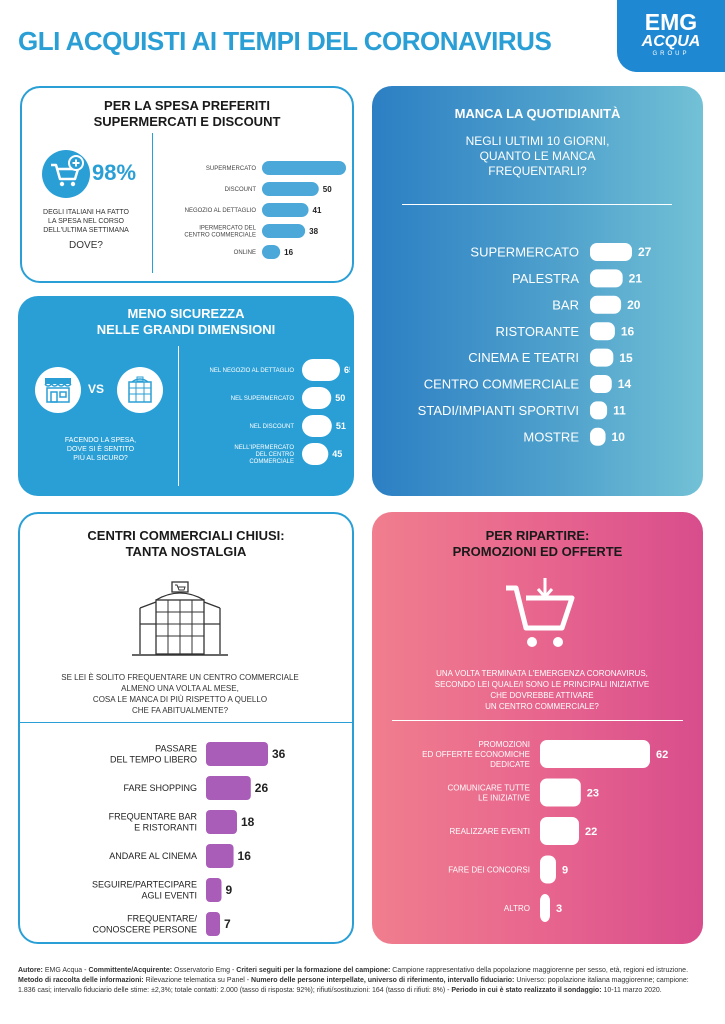  Describe the element at coordinates (523, 831) in the screenshot. I see `bar-group: REALIZZARE EVENTI 22` at that location.